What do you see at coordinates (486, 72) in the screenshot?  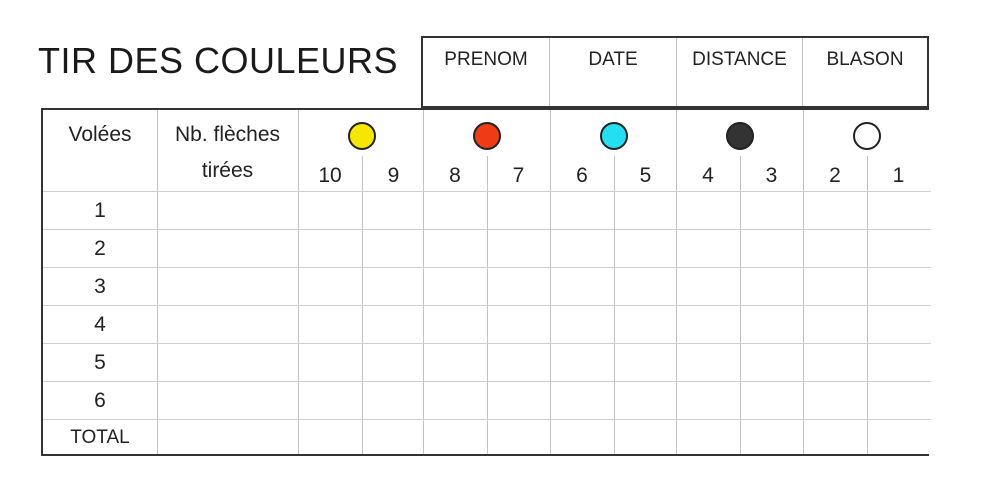 I see `prenom-header: PRENOM` at bounding box center [486, 72].